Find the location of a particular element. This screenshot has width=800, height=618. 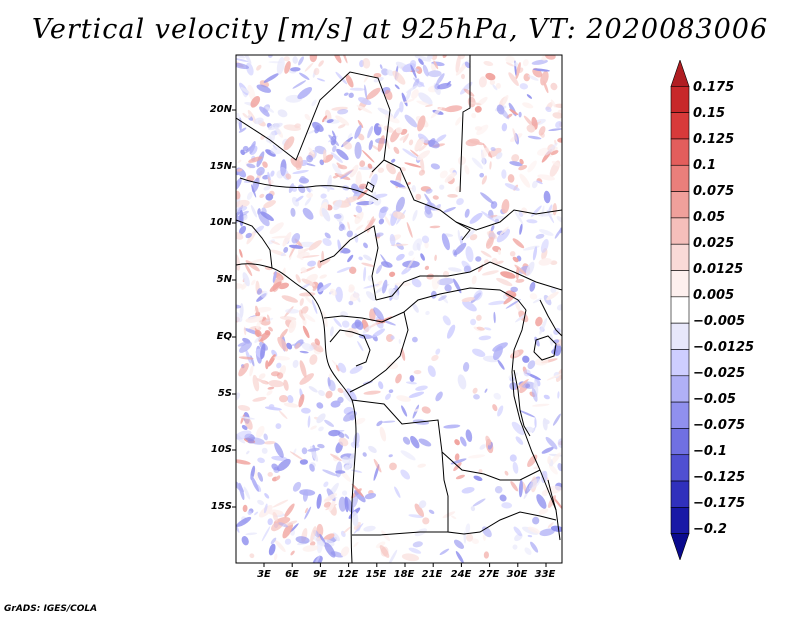

lat-label-20n: 20N is located at coordinates (220, 109).